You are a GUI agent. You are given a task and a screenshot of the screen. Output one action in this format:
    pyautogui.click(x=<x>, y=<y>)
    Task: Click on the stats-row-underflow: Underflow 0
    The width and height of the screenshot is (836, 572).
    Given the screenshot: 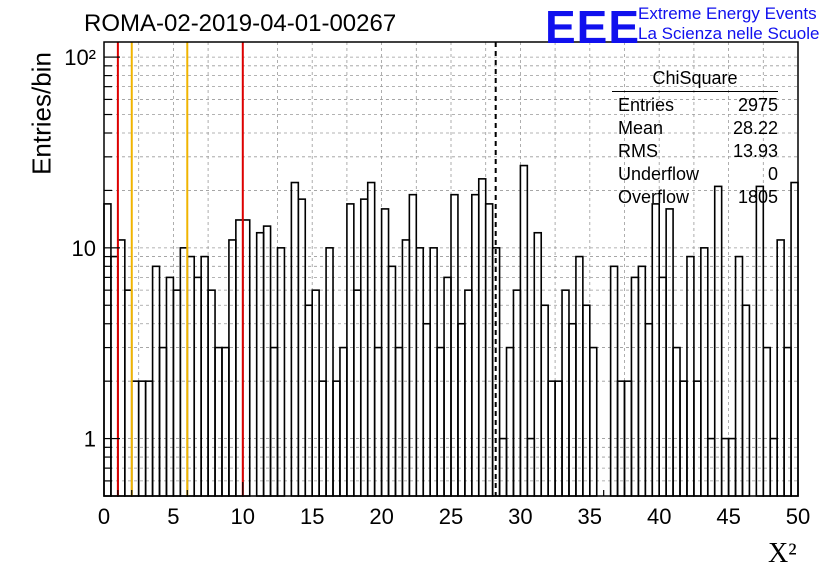 What is the action you would take?
    pyautogui.click(x=695, y=174)
    